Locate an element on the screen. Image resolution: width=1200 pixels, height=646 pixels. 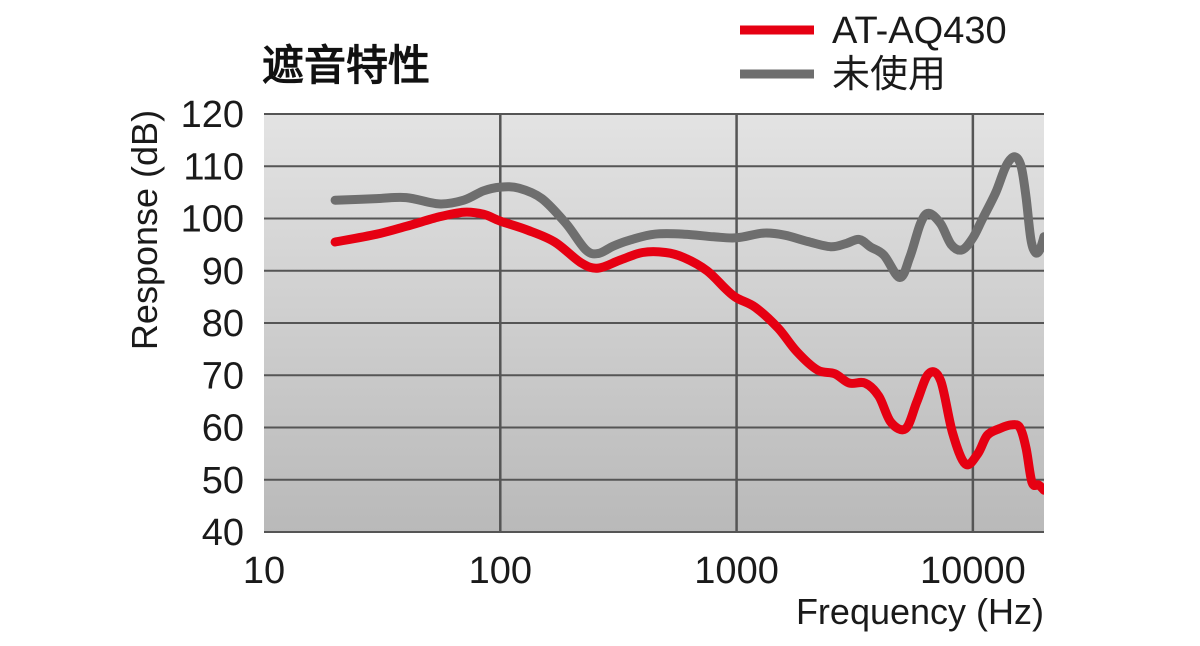
x-tick-label: 10000 is located at coordinates (973, 571).